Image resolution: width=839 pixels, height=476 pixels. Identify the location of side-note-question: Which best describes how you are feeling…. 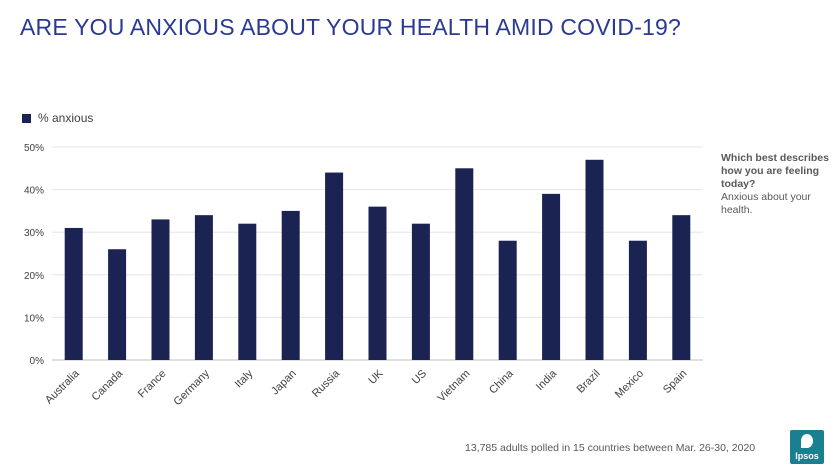
(775, 171).